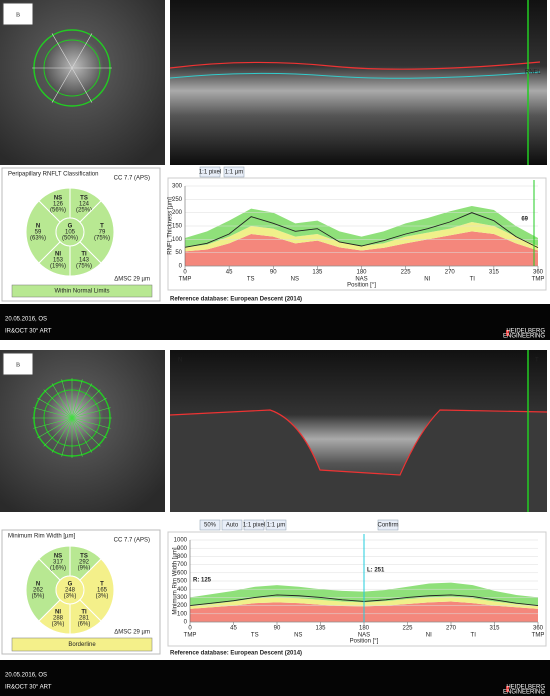  I want to click on sector-value: 288, so click(58, 619).